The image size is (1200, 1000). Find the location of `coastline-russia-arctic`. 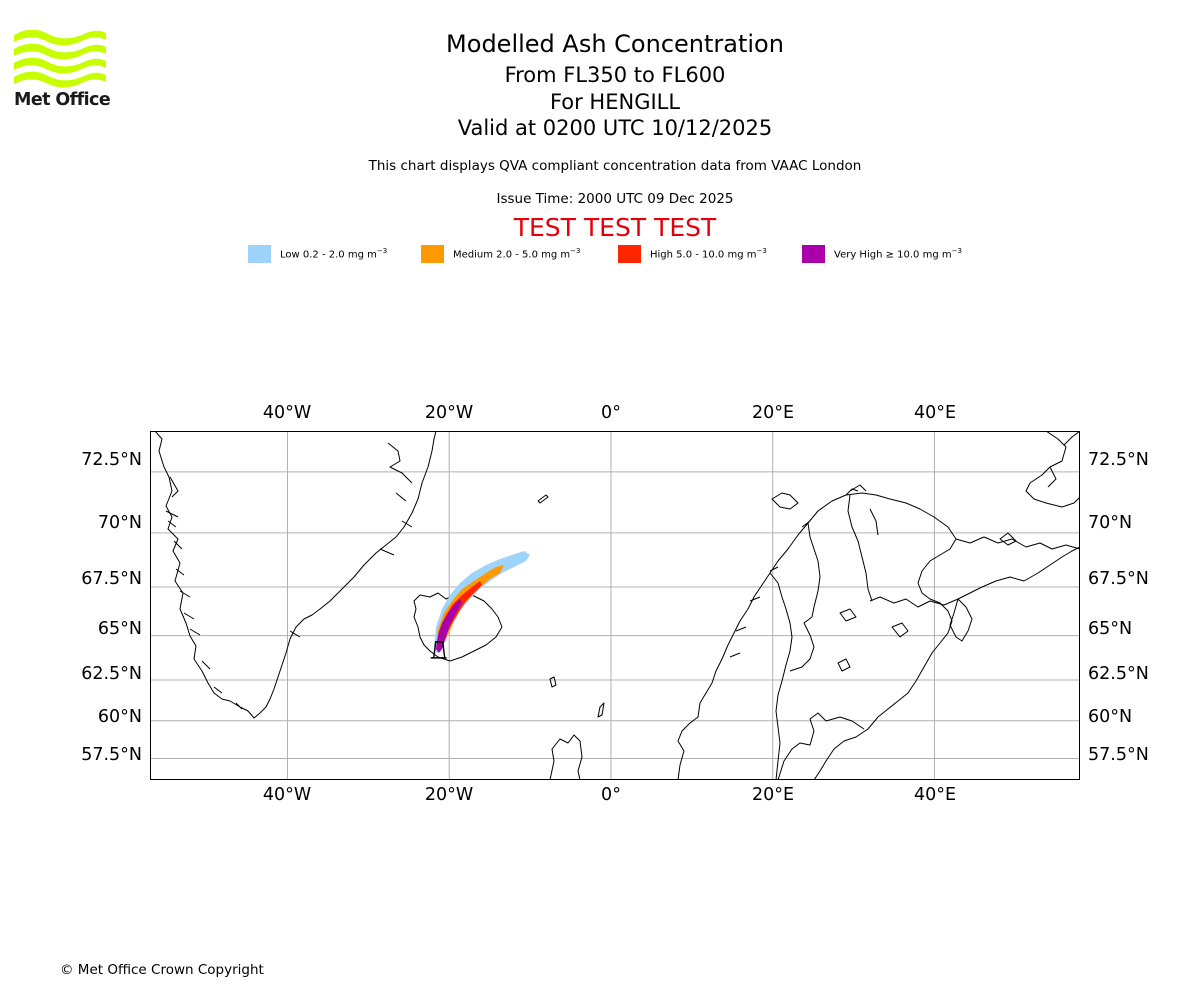

coastline-russia-arctic is located at coordinates (974, 589).